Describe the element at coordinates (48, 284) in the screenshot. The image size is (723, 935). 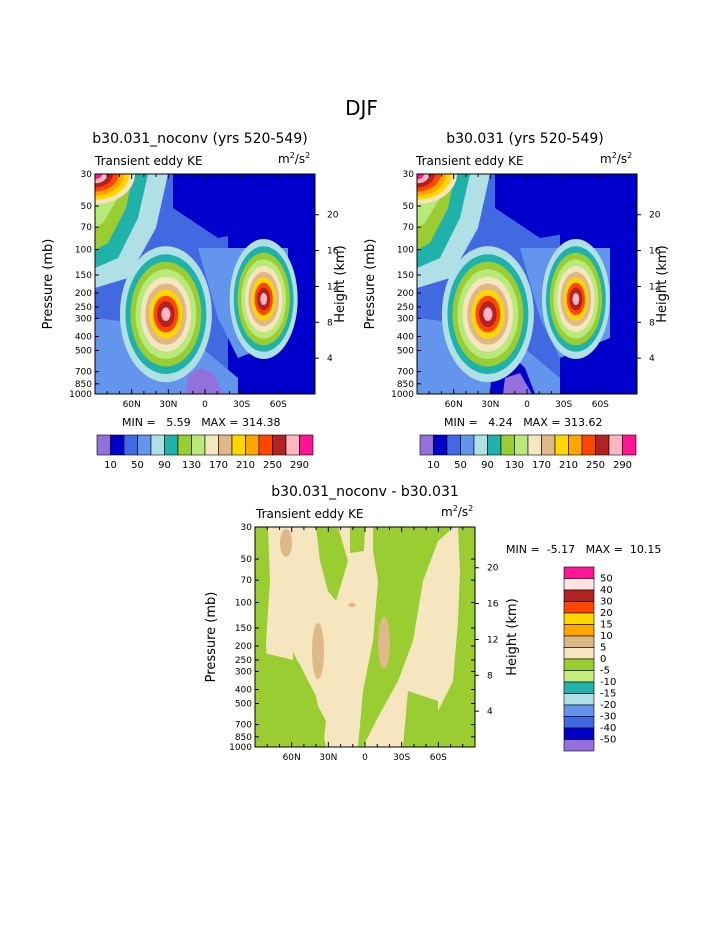
I see `panel1-ylabel: Pressure (mb)` at that location.